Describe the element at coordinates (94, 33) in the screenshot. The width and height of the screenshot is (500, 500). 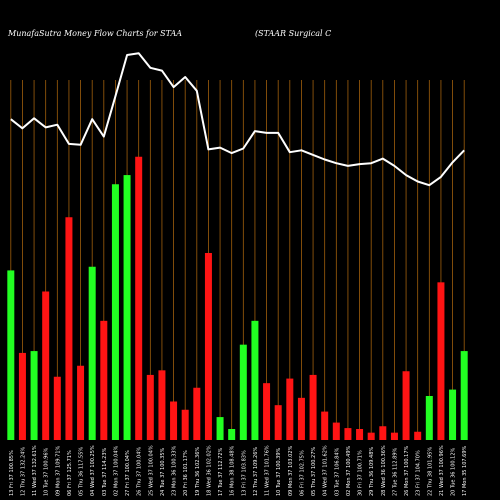
I see `chart-title: MunafaSutra Money Flow Charts for STAA` at that location.